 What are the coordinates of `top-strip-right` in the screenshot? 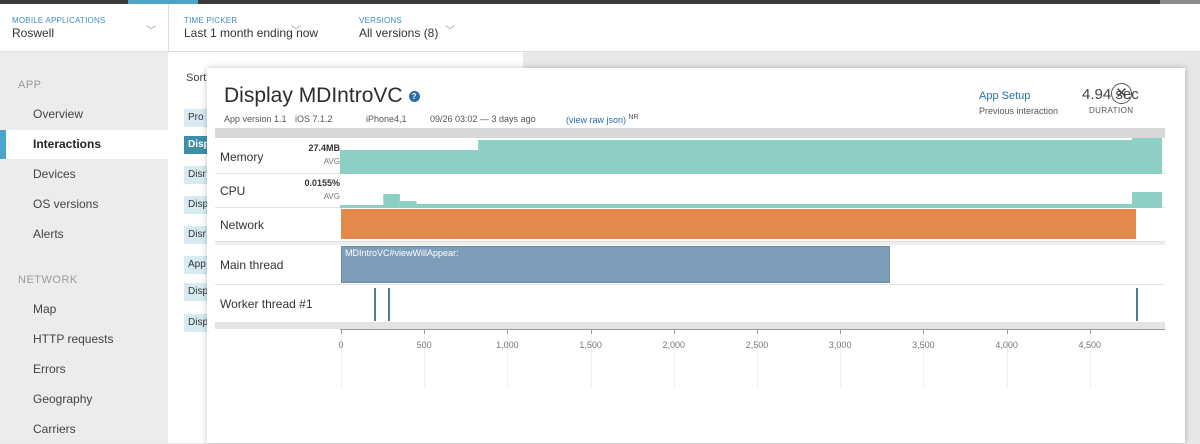 It's located at (1180, 2).